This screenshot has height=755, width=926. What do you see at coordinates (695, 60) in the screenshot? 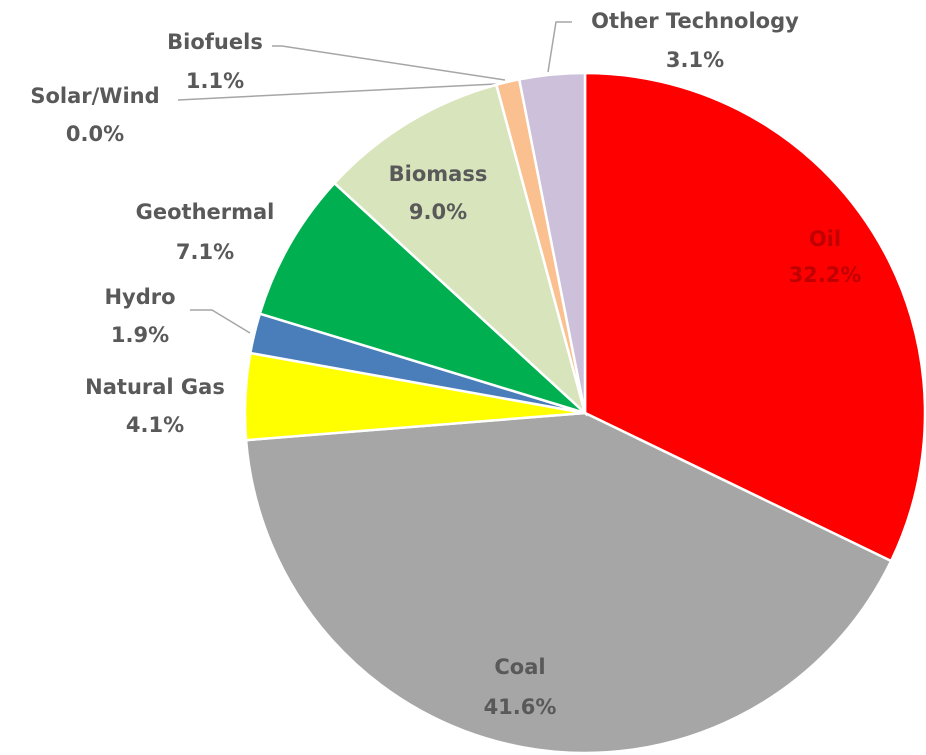
I see `value-label: 3.1%` at bounding box center [695, 60].